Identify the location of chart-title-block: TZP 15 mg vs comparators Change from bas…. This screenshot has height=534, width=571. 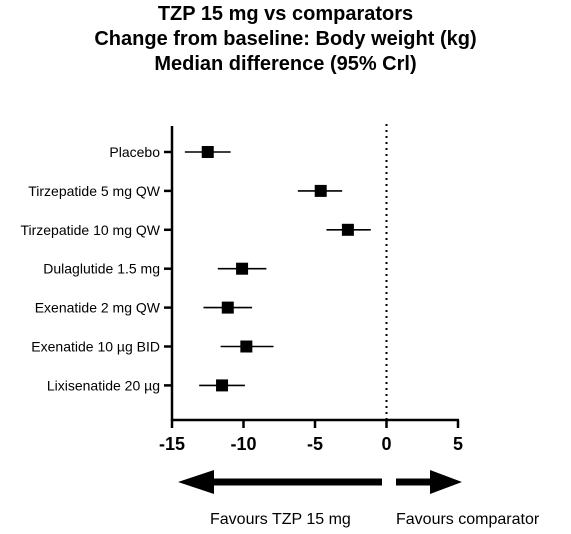
(285, 39).